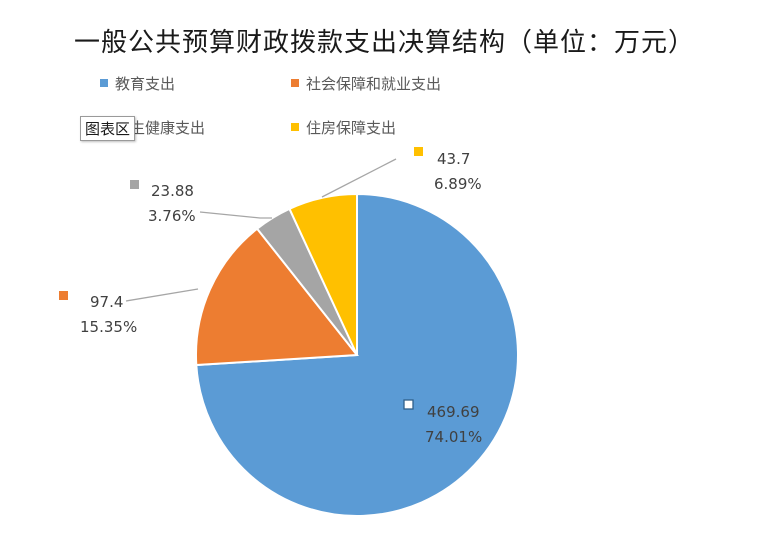  I want to click on pie-slice-housing, so click(323, 274).